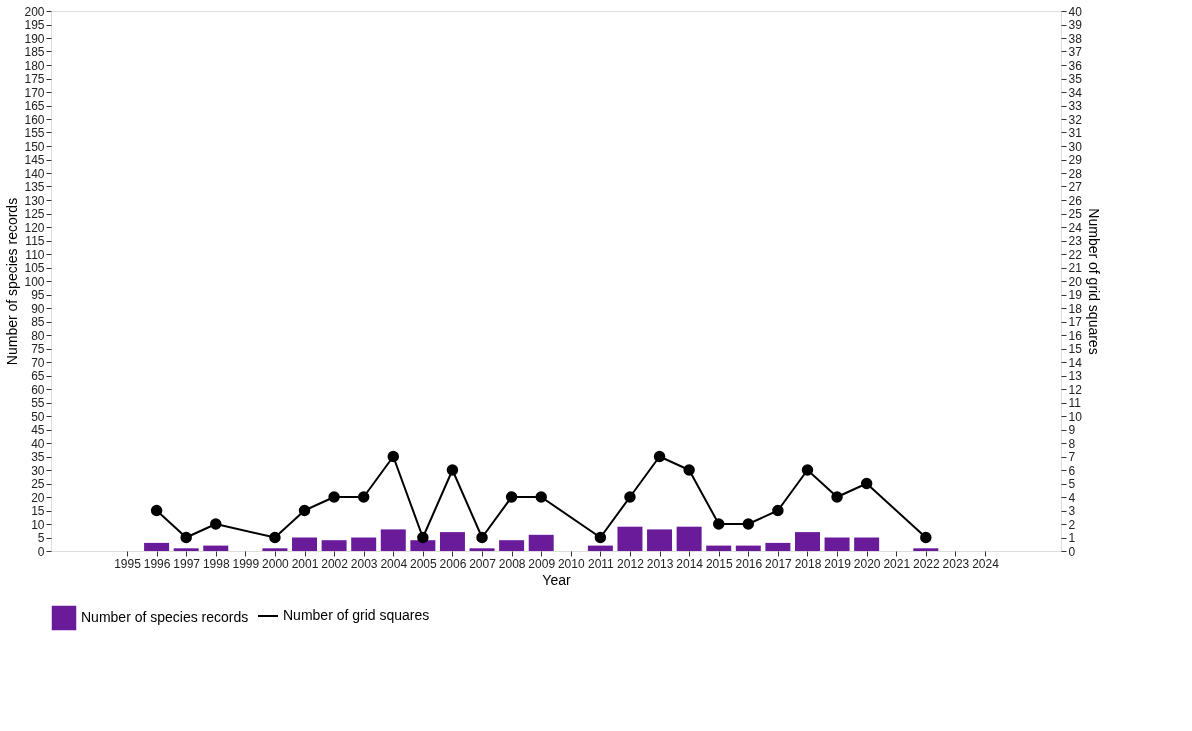 The width and height of the screenshot is (1192, 731). Describe the element at coordinates (1075, 281) in the screenshot. I see `y2-tick-label: 20` at that location.